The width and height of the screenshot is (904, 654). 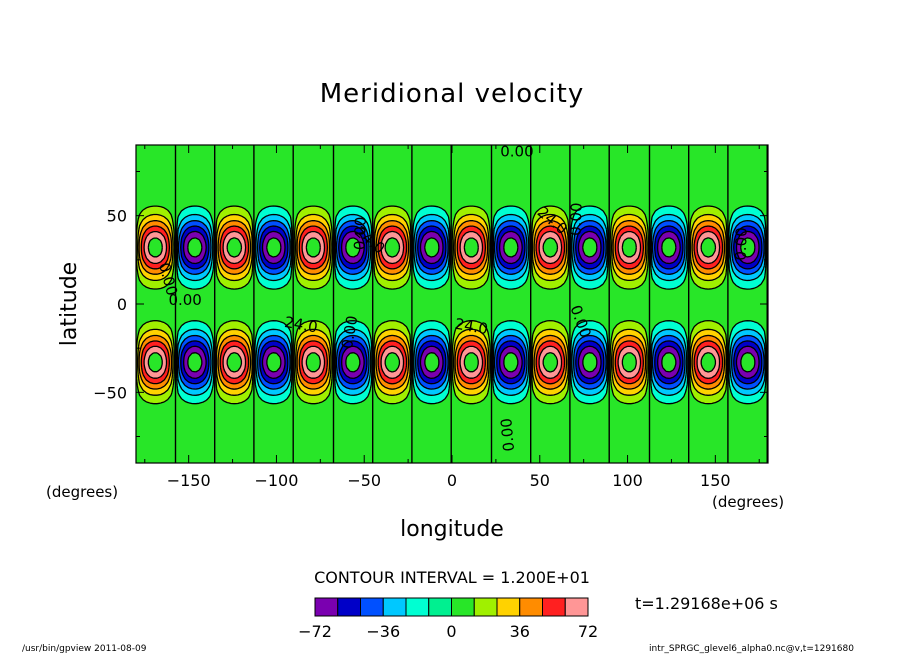 I want to click on y-tick-label: −50, so click(x=110, y=392).